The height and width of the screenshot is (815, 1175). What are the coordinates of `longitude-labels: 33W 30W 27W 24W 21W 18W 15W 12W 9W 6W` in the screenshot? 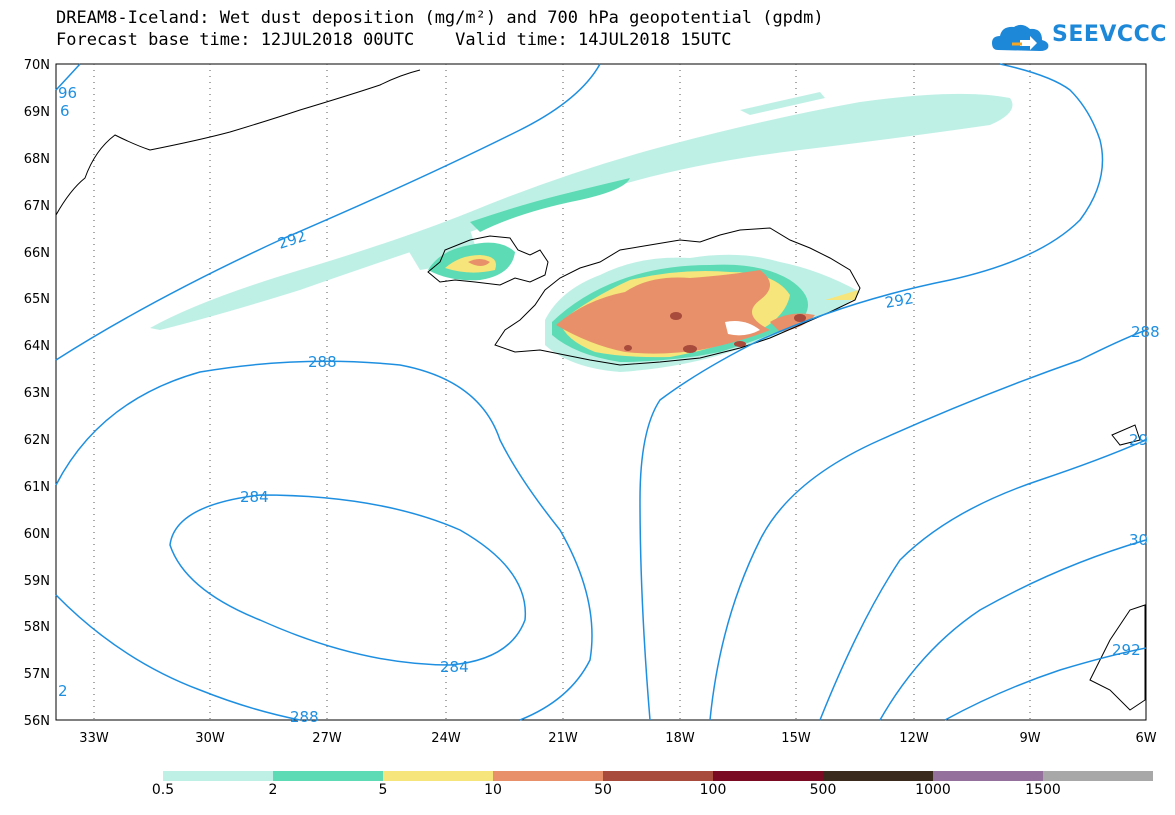 It's located at (617, 738).